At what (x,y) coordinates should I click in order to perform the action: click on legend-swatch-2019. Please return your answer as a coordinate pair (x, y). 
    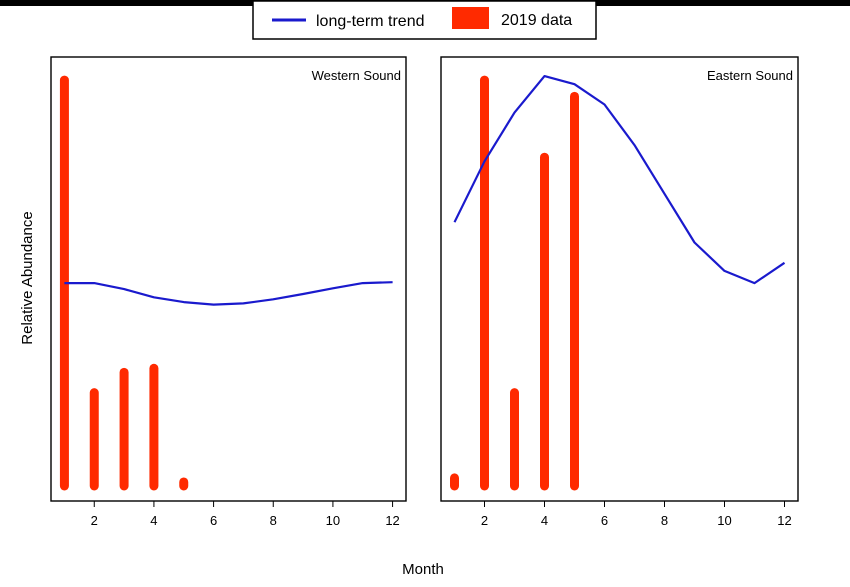
    Looking at the image, I should click on (470, 18).